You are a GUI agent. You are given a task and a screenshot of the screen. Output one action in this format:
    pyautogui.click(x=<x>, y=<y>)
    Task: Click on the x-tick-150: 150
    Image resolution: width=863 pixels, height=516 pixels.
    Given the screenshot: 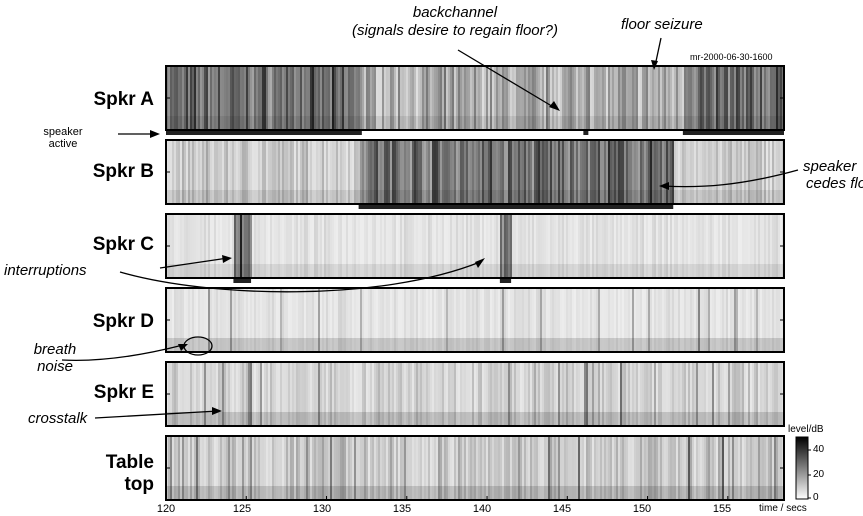 What is the action you would take?
    pyautogui.click(x=642, y=509)
    